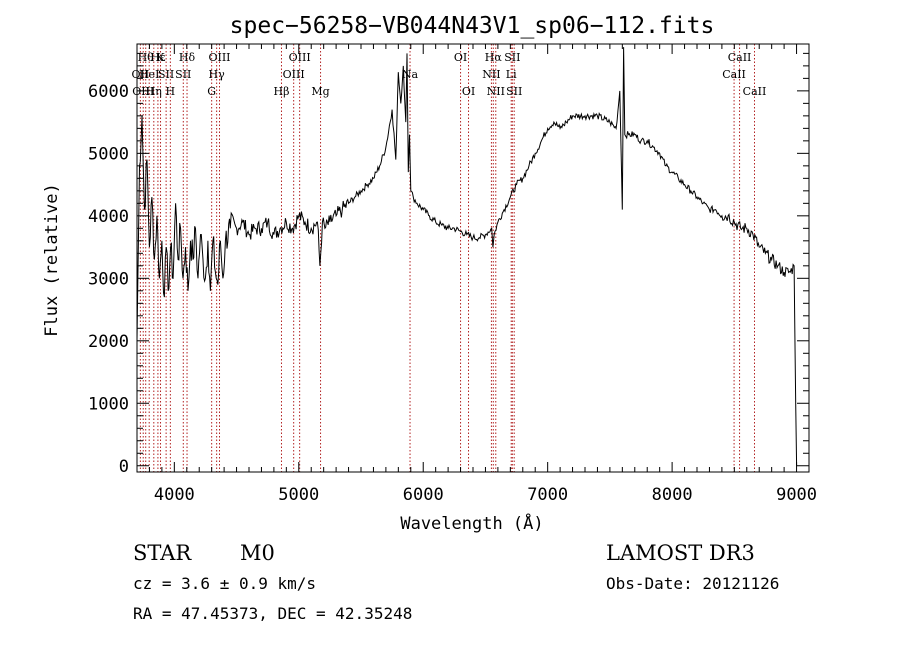  Describe the element at coordinates (680, 553) in the screenshot. I see `survey-label: LAMOST DR3` at that location.